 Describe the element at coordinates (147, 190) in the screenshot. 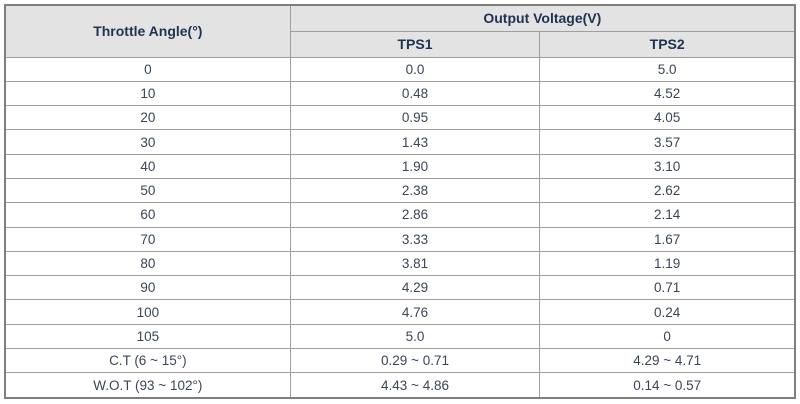

I see `cell-angle: 50` at that location.